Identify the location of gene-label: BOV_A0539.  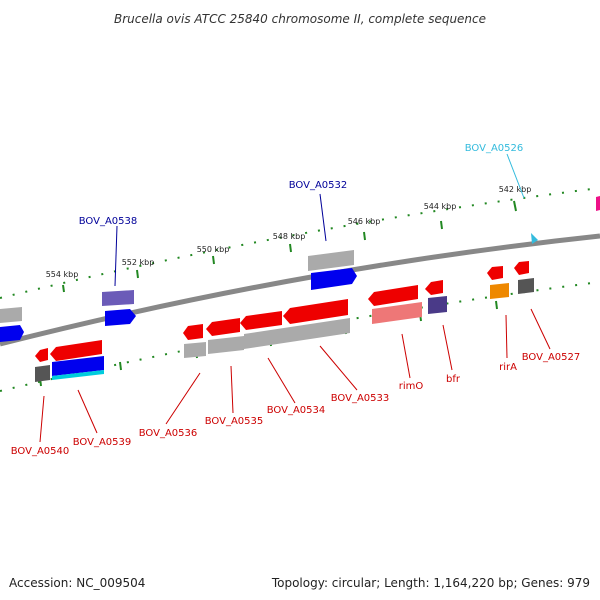
(102, 442).